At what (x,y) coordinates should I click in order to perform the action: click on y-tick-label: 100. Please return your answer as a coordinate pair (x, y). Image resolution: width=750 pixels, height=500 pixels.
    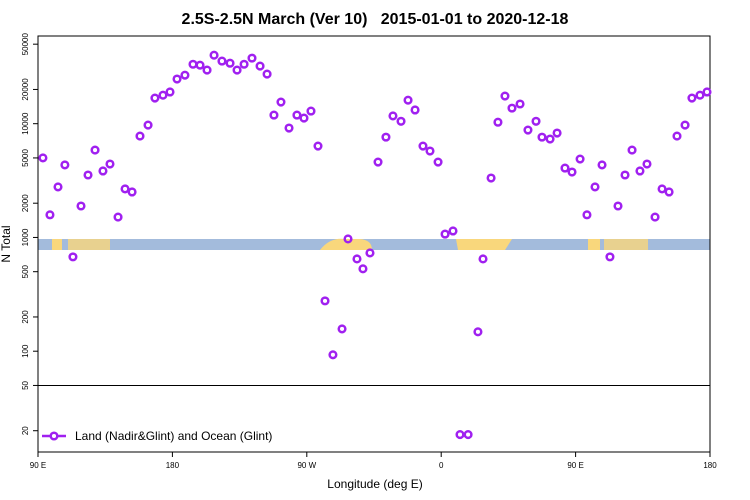
    Looking at the image, I should click on (25, 351).